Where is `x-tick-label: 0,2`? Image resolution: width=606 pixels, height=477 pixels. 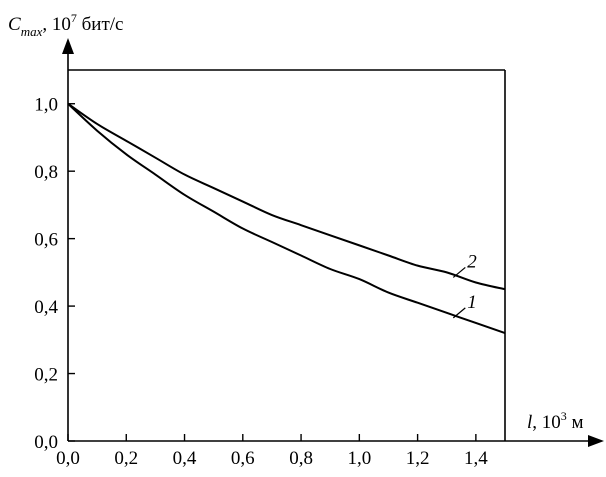
x-tick-label: 0,2 is located at coordinates (126, 458).